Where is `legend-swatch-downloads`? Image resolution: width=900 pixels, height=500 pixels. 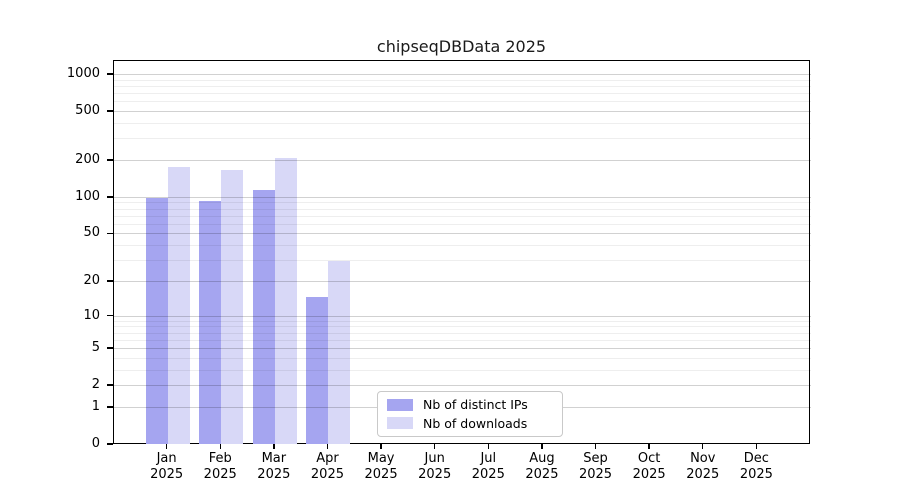
legend-swatch-downloads is located at coordinates (400, 423).